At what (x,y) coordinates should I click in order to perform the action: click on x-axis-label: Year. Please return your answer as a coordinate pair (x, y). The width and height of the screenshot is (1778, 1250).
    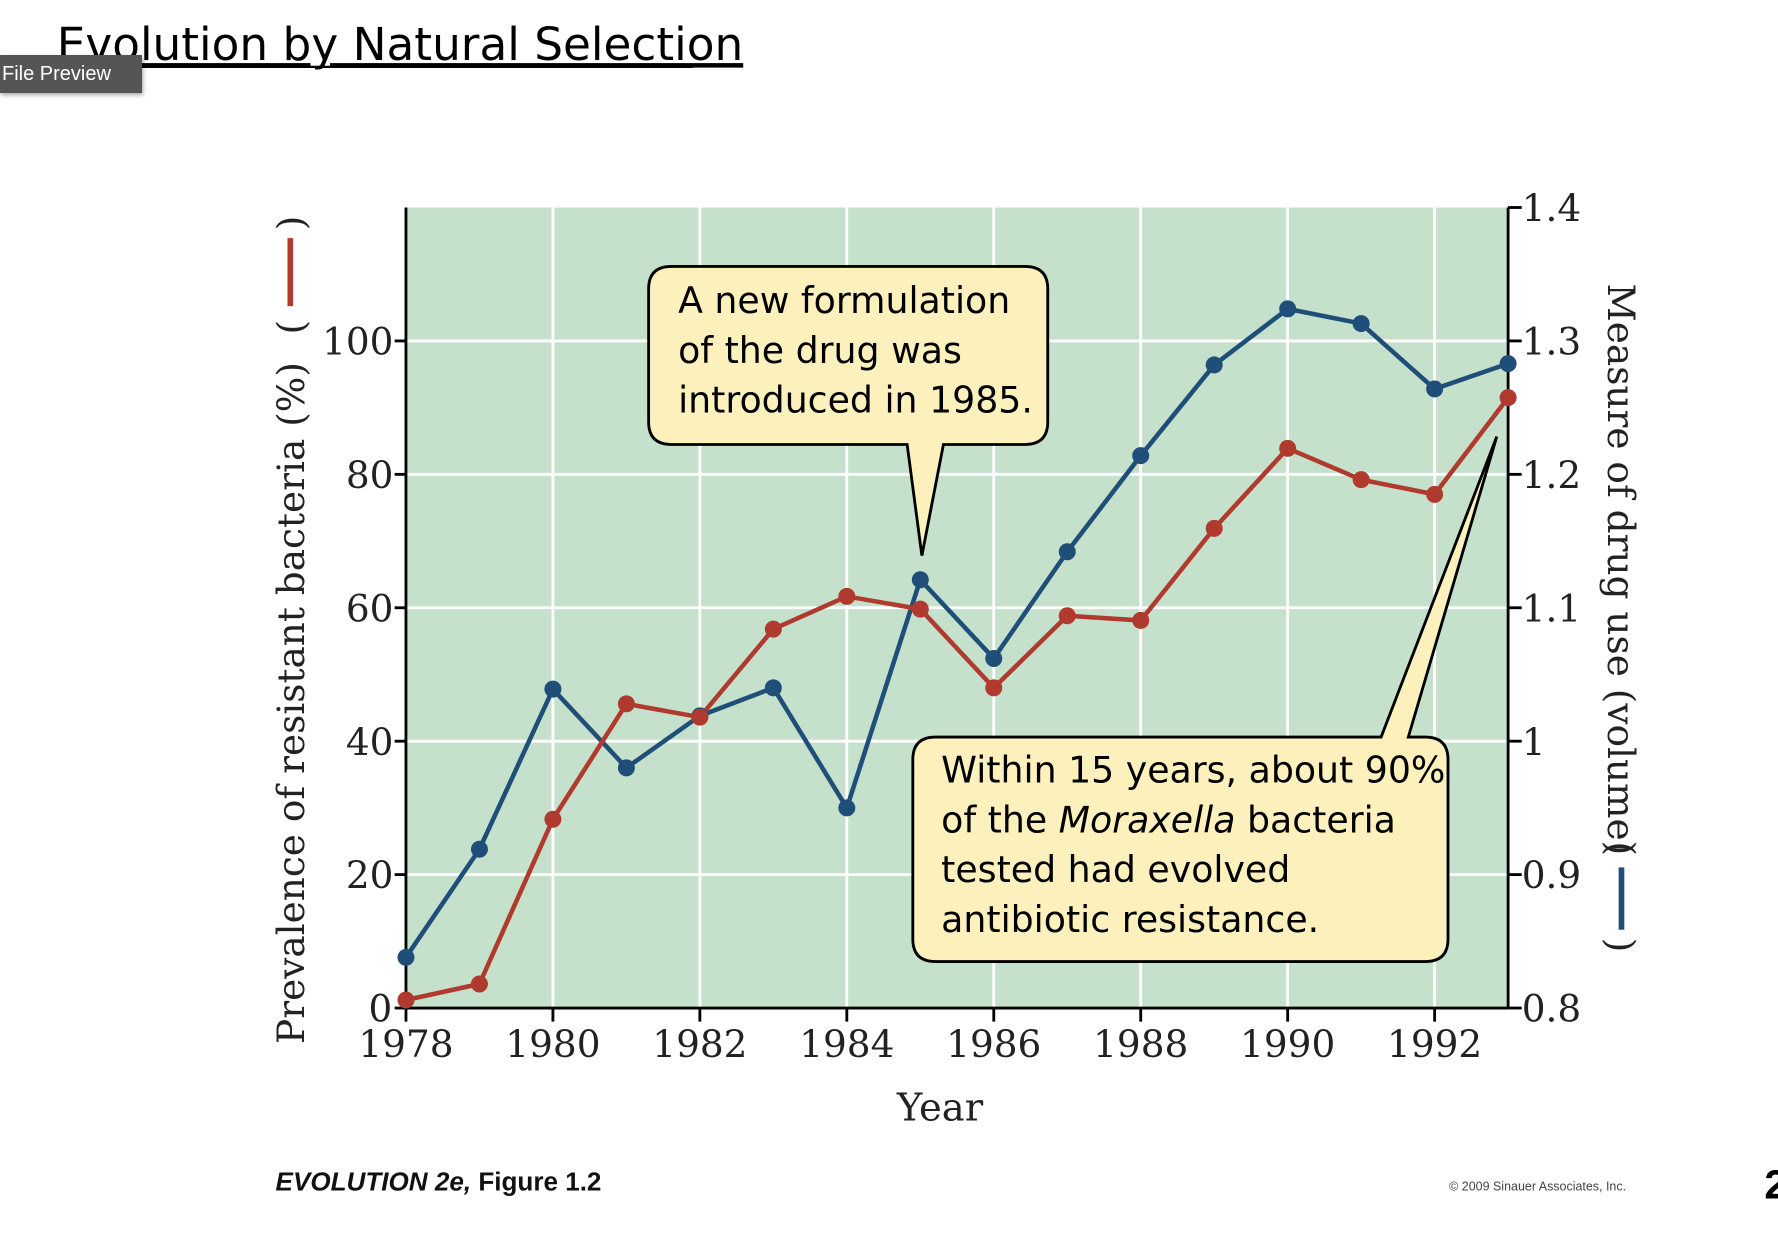
    Looking at the image, I should click on (940, 1107).